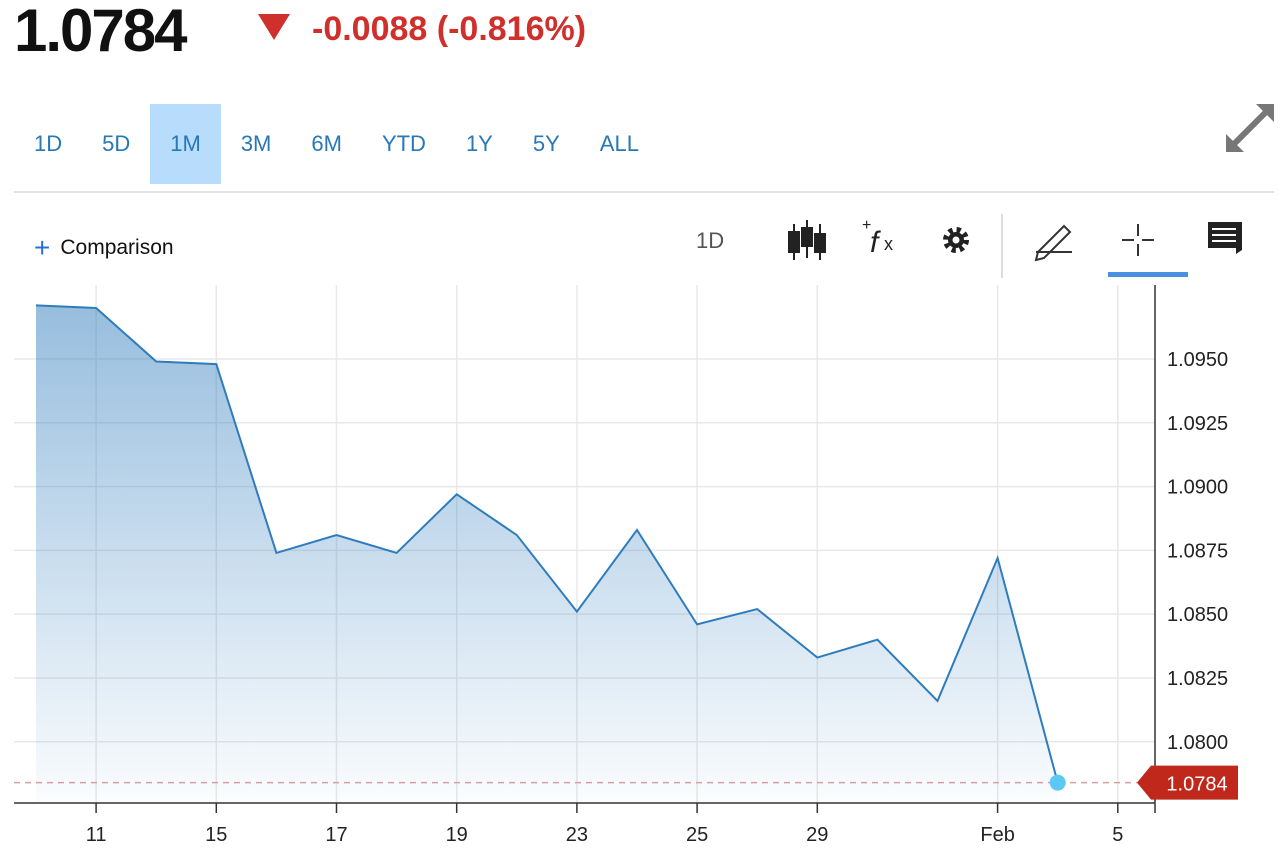  I want to click on comparison-button: + Comparison, so click(104, 247).